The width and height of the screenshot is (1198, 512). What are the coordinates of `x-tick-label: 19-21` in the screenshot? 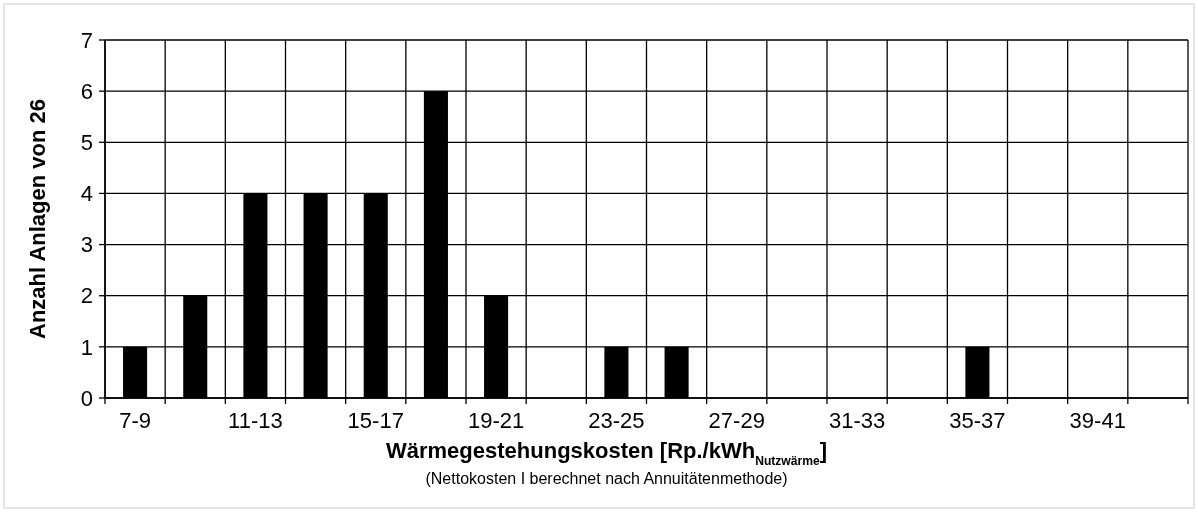 It's located at (496, 420).